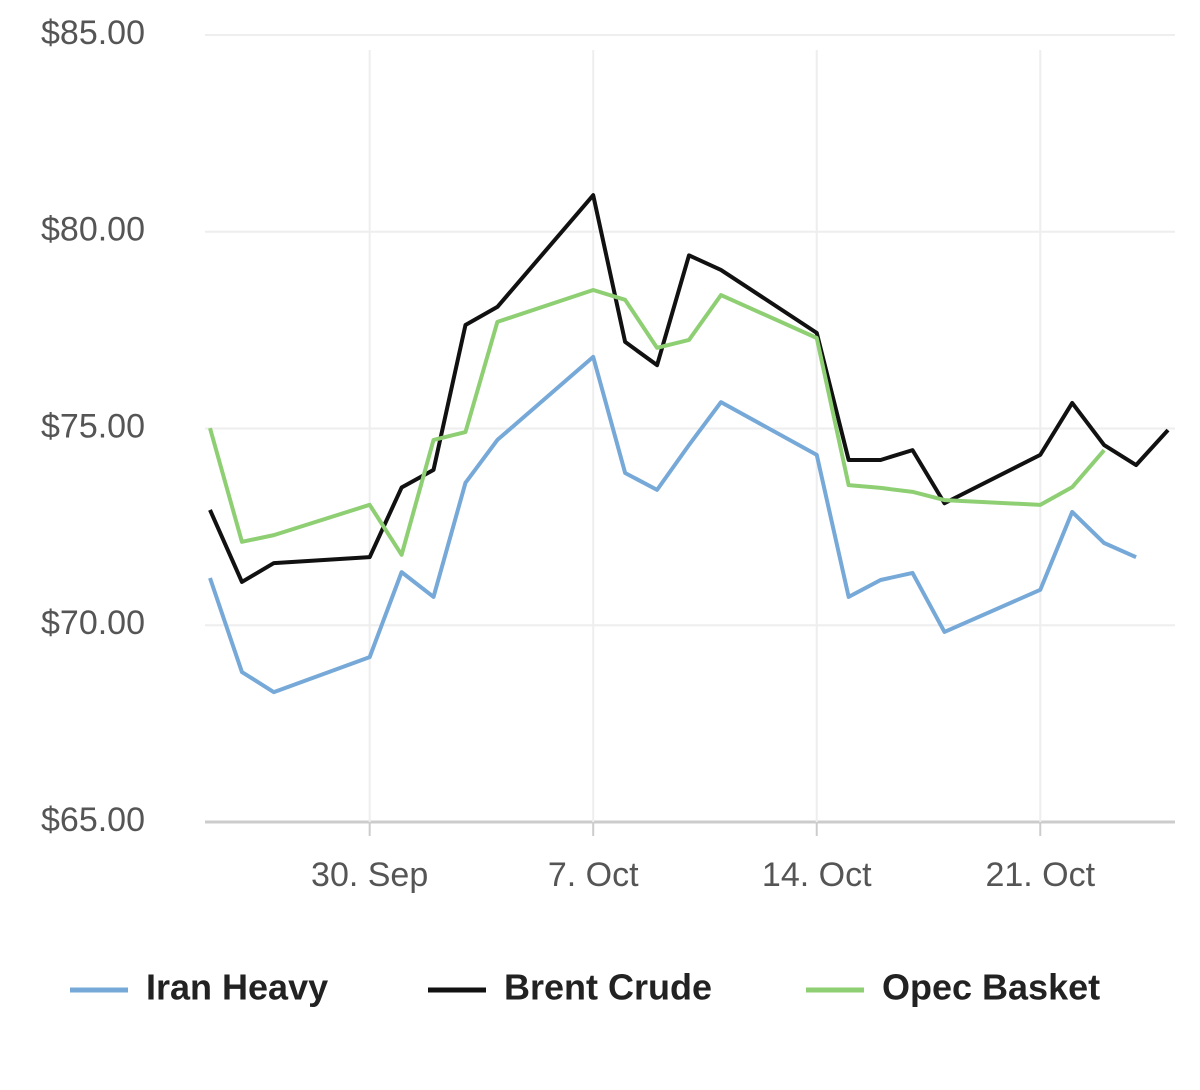  What do you see at coordinates (237, 987) in the screenshot?
I see `legend-label: Iran Heavy` at bounding box center [237, 987].